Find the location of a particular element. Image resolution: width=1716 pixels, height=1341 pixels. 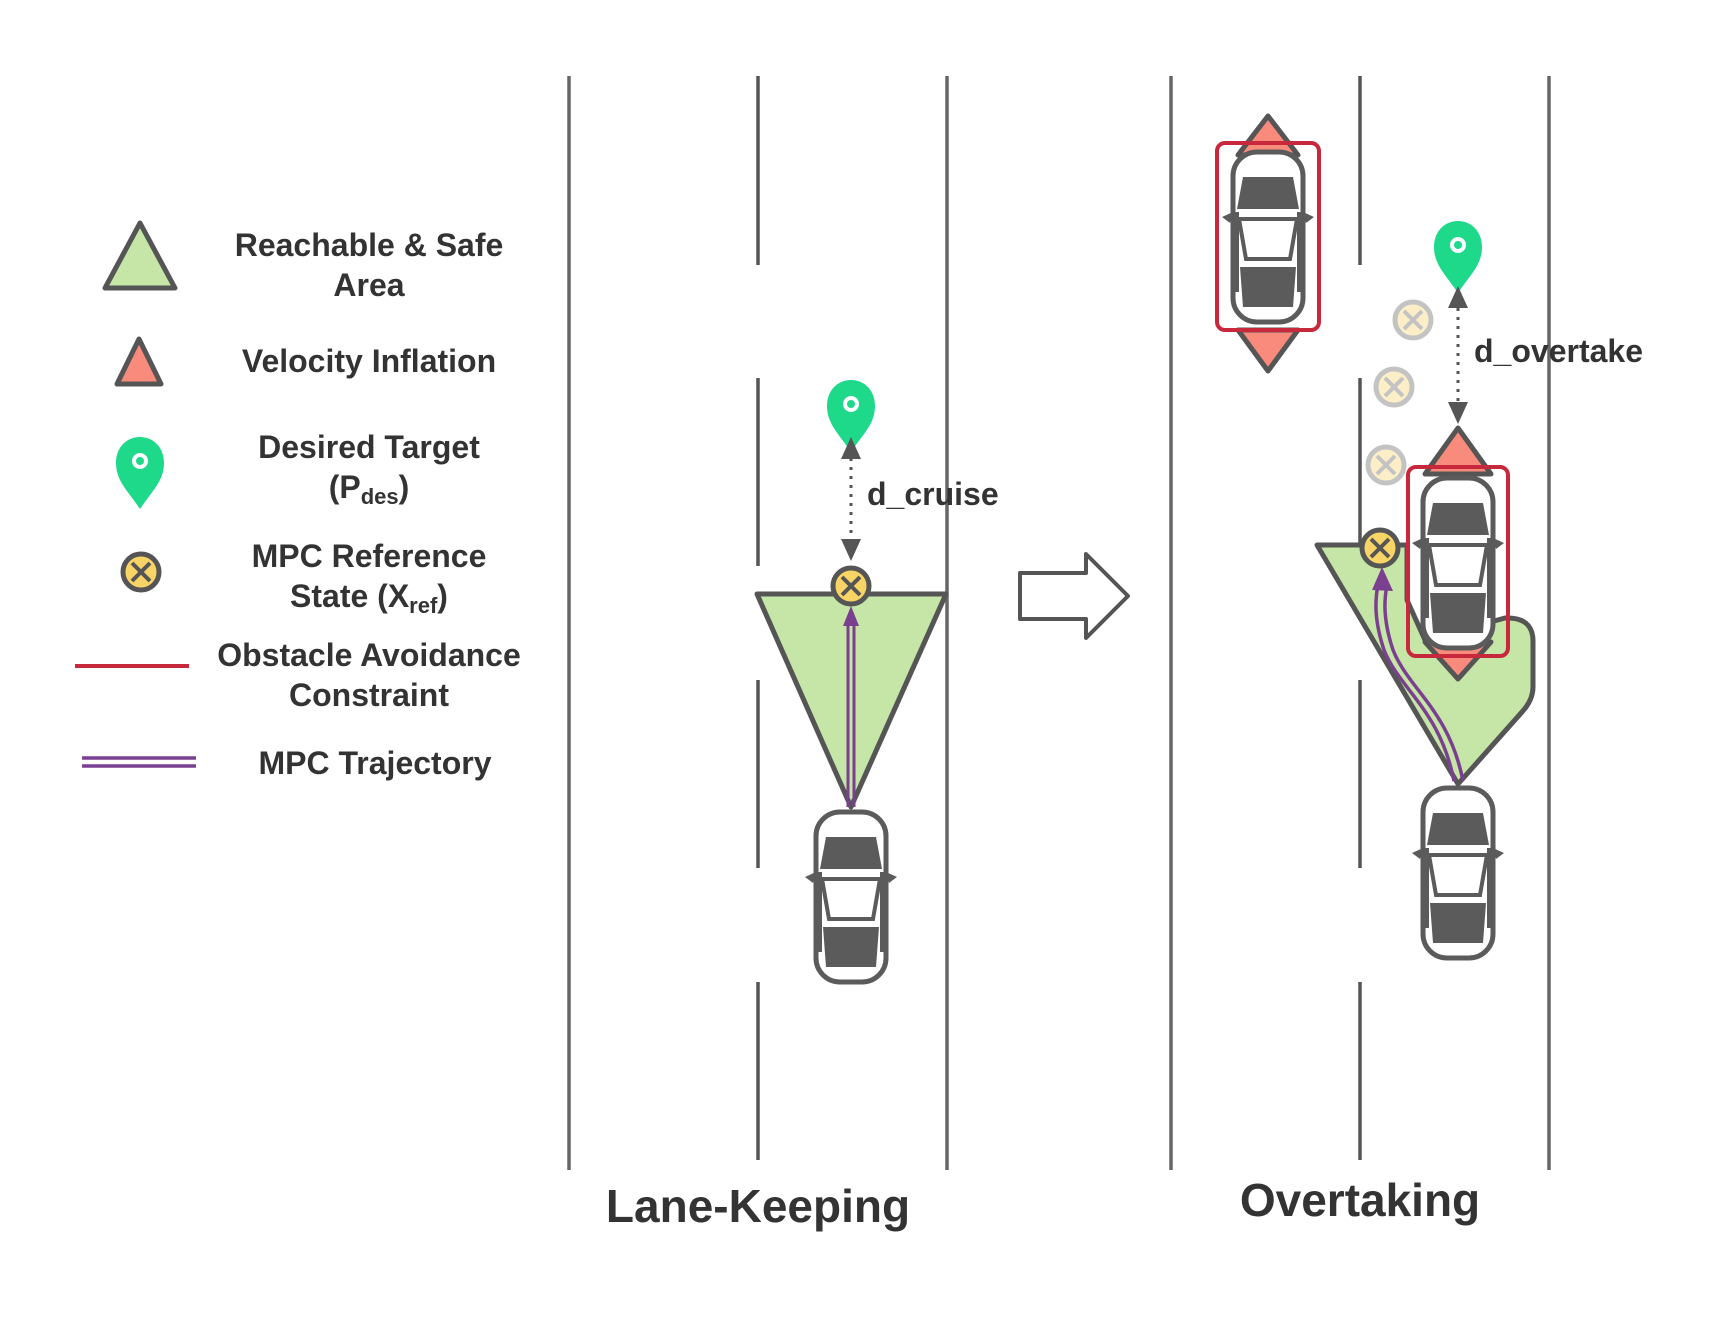

overtake-distance-arrow is located at coordinates (1458, 355).